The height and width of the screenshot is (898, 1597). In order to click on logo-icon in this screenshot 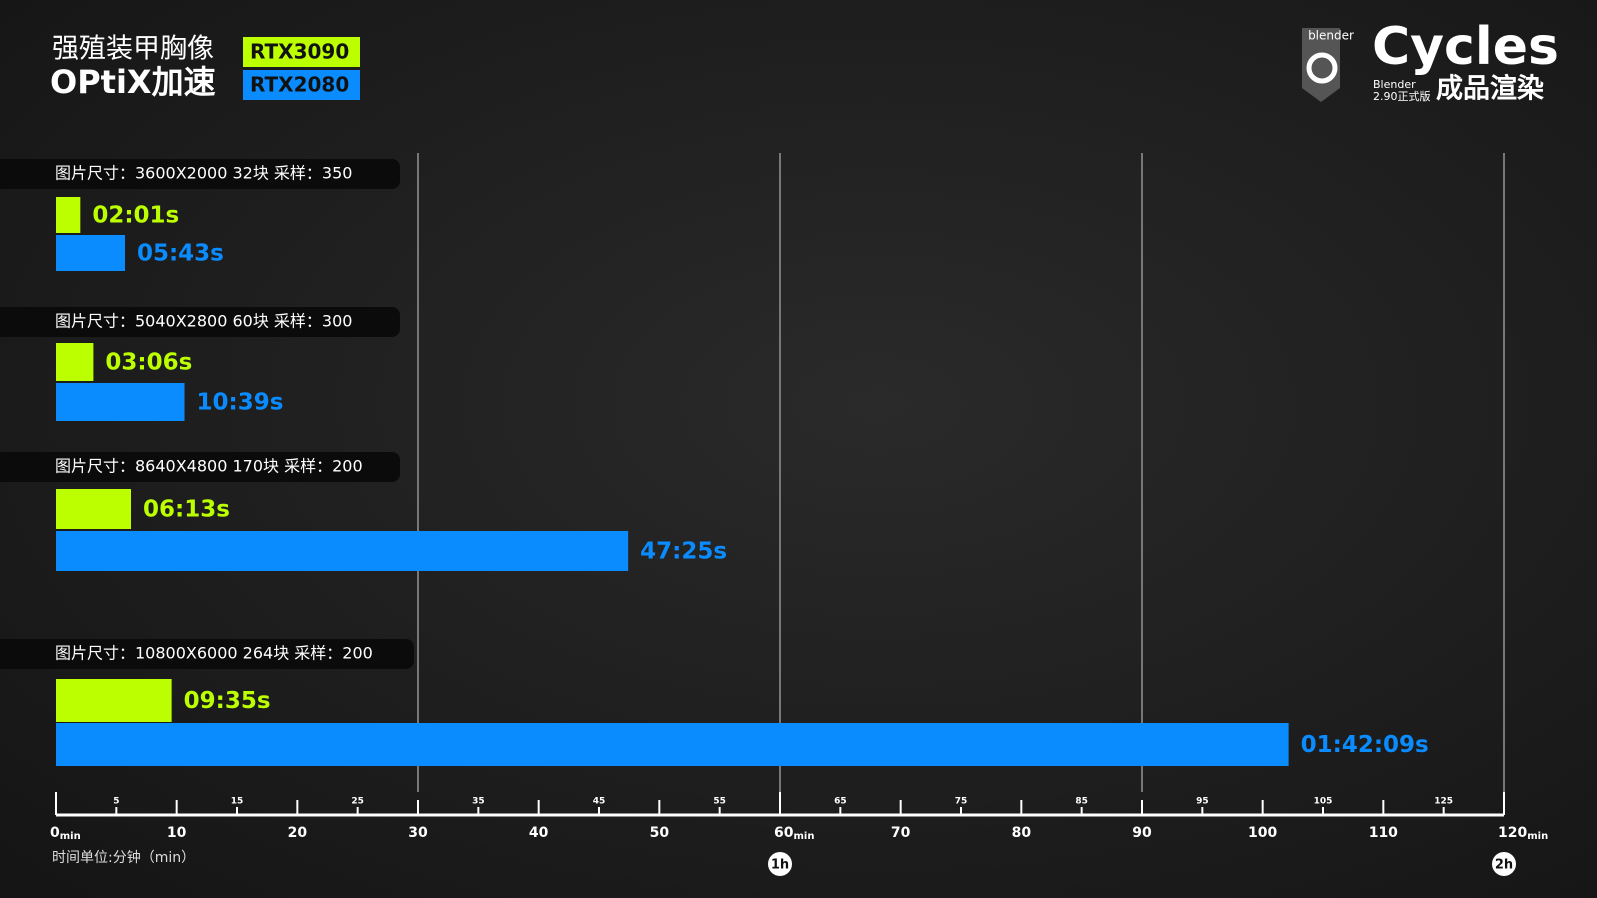, I will do `click(1322, 68)`.